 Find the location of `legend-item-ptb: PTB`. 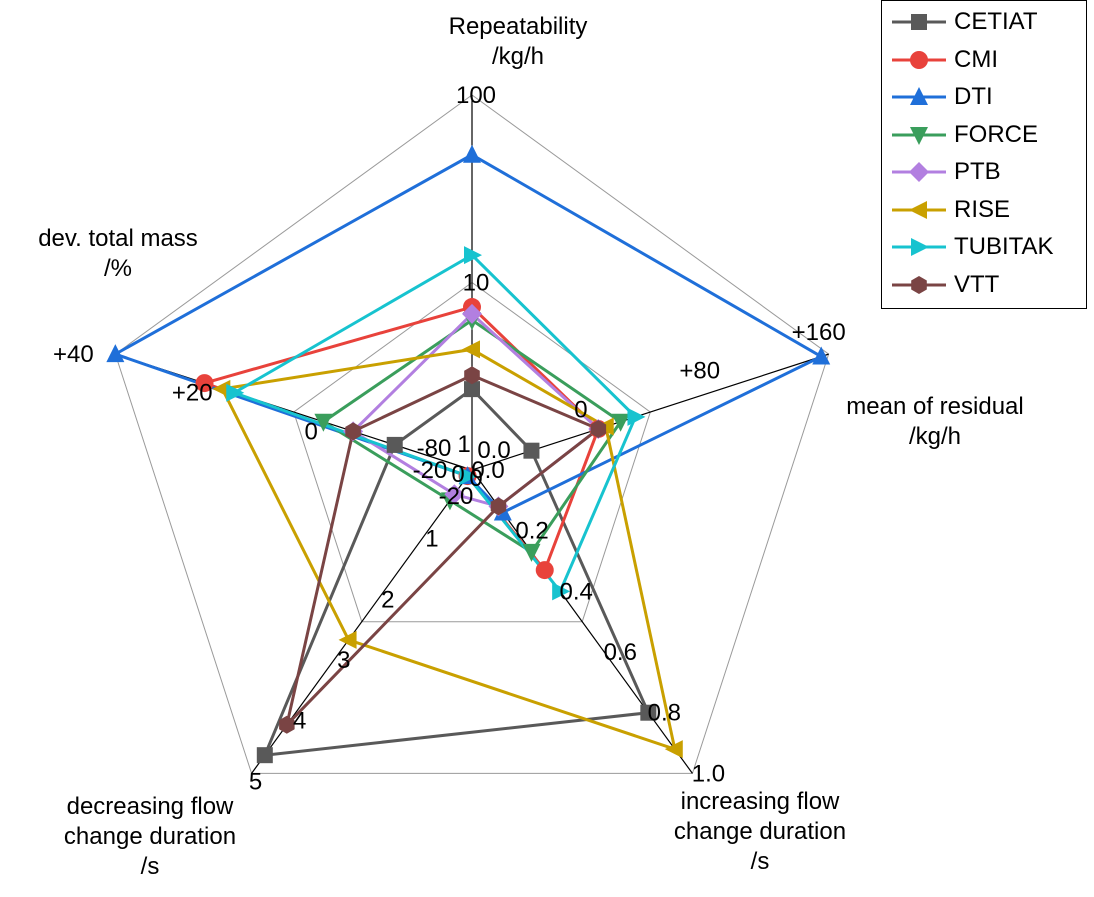

legend-item-ptb: PTB is located at coordinates (944, 172).